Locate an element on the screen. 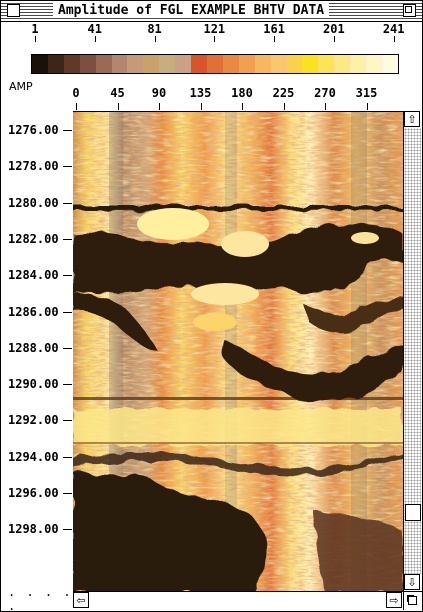  colour-scale-tick-label: 121 is located at coordinates (214, 29).